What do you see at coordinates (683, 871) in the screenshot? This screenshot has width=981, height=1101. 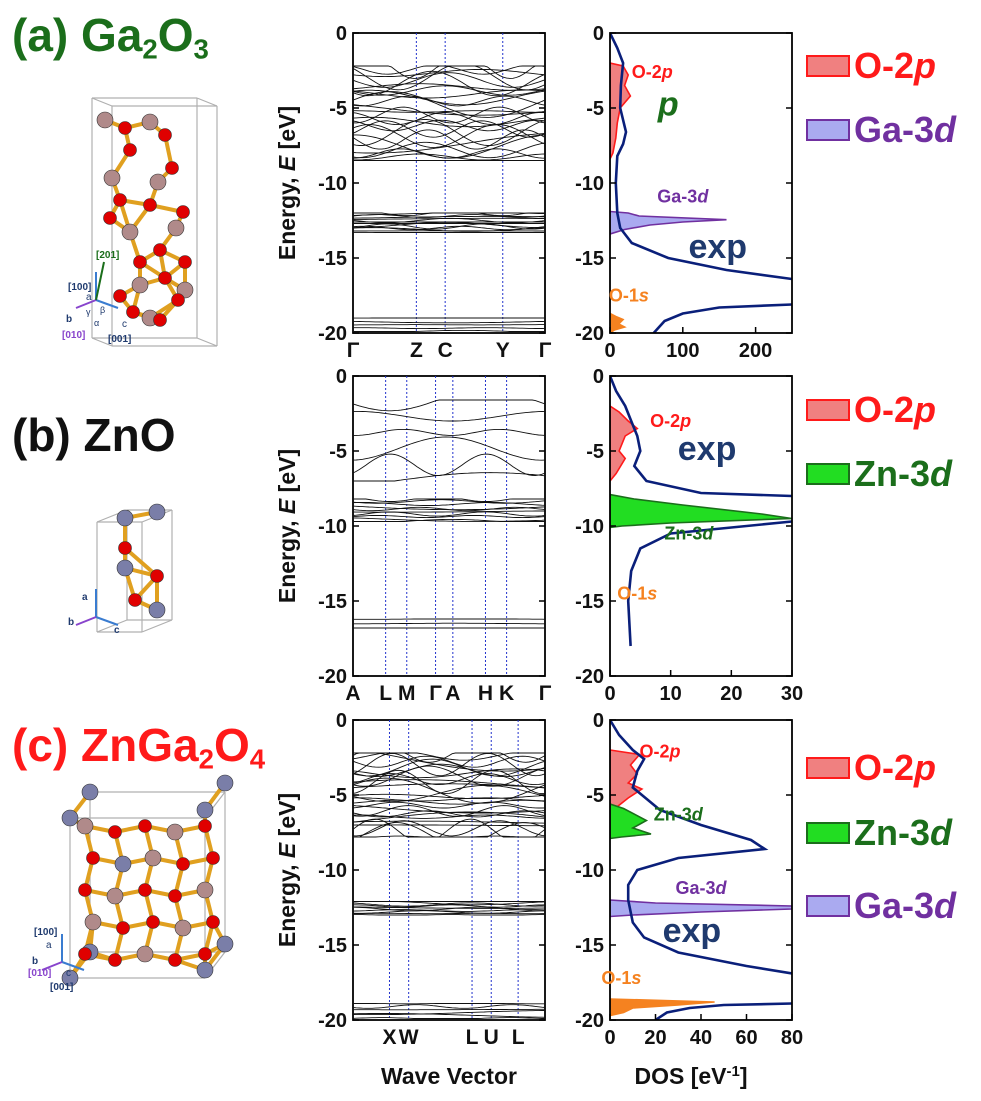 I see `y-axis: 0 -5 -10 -15 -20` at bounding box center [683, 871].